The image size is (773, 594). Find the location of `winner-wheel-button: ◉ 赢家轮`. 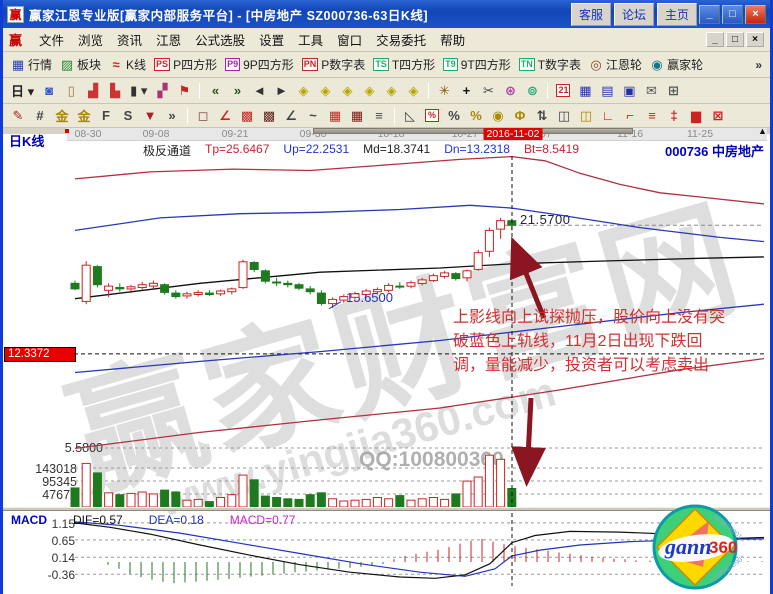

winner-wheel-button: ◉ 赢家轮 is located at coordinates (676, 64).